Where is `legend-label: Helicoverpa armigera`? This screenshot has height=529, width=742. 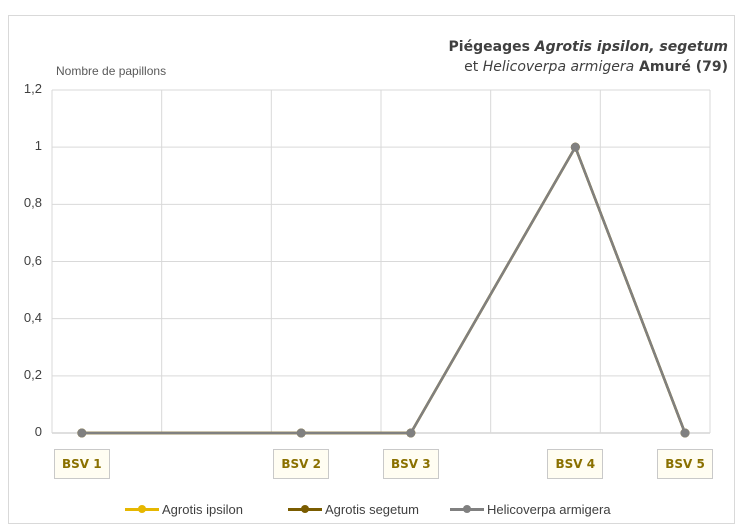 legend-label: Helicoverpa armigera is located at coordinates (549, 509).